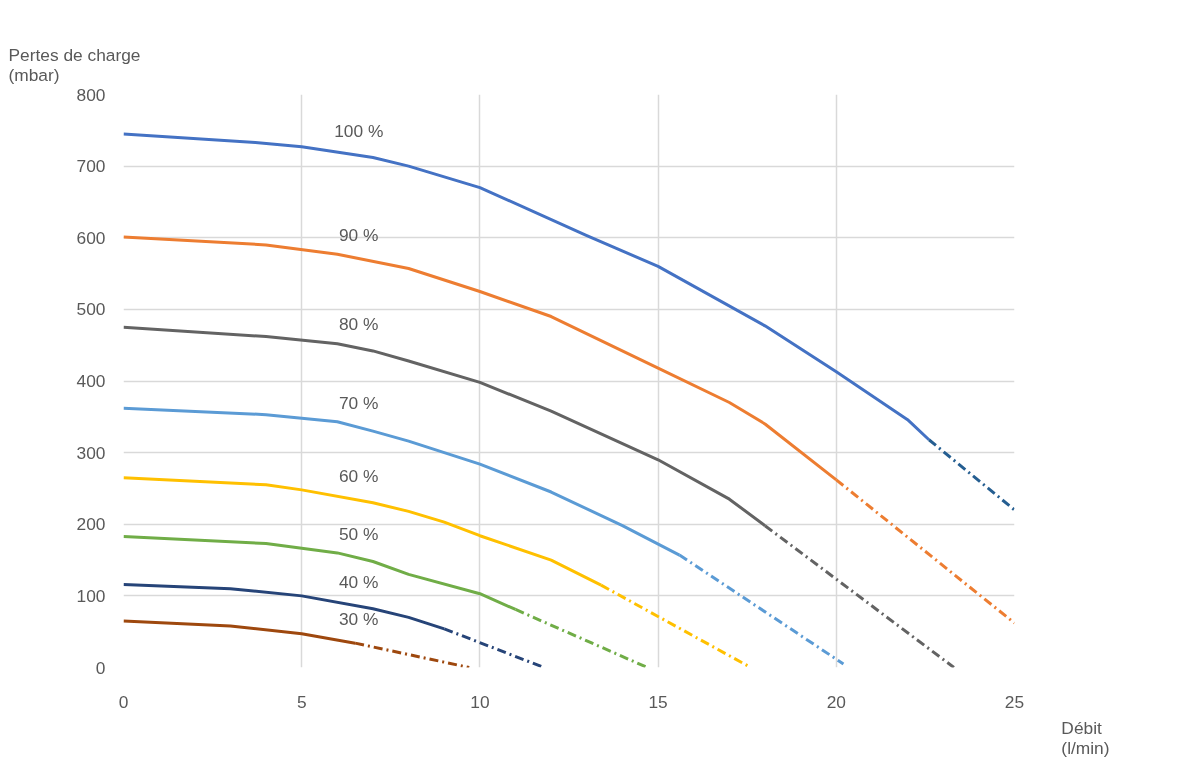 The height and width of the screenshot is (762, 1184). Describe the element at coordinates (1085, 737) in the screenshot. I see `x-axis-title: Débit (l/min)` at that location.